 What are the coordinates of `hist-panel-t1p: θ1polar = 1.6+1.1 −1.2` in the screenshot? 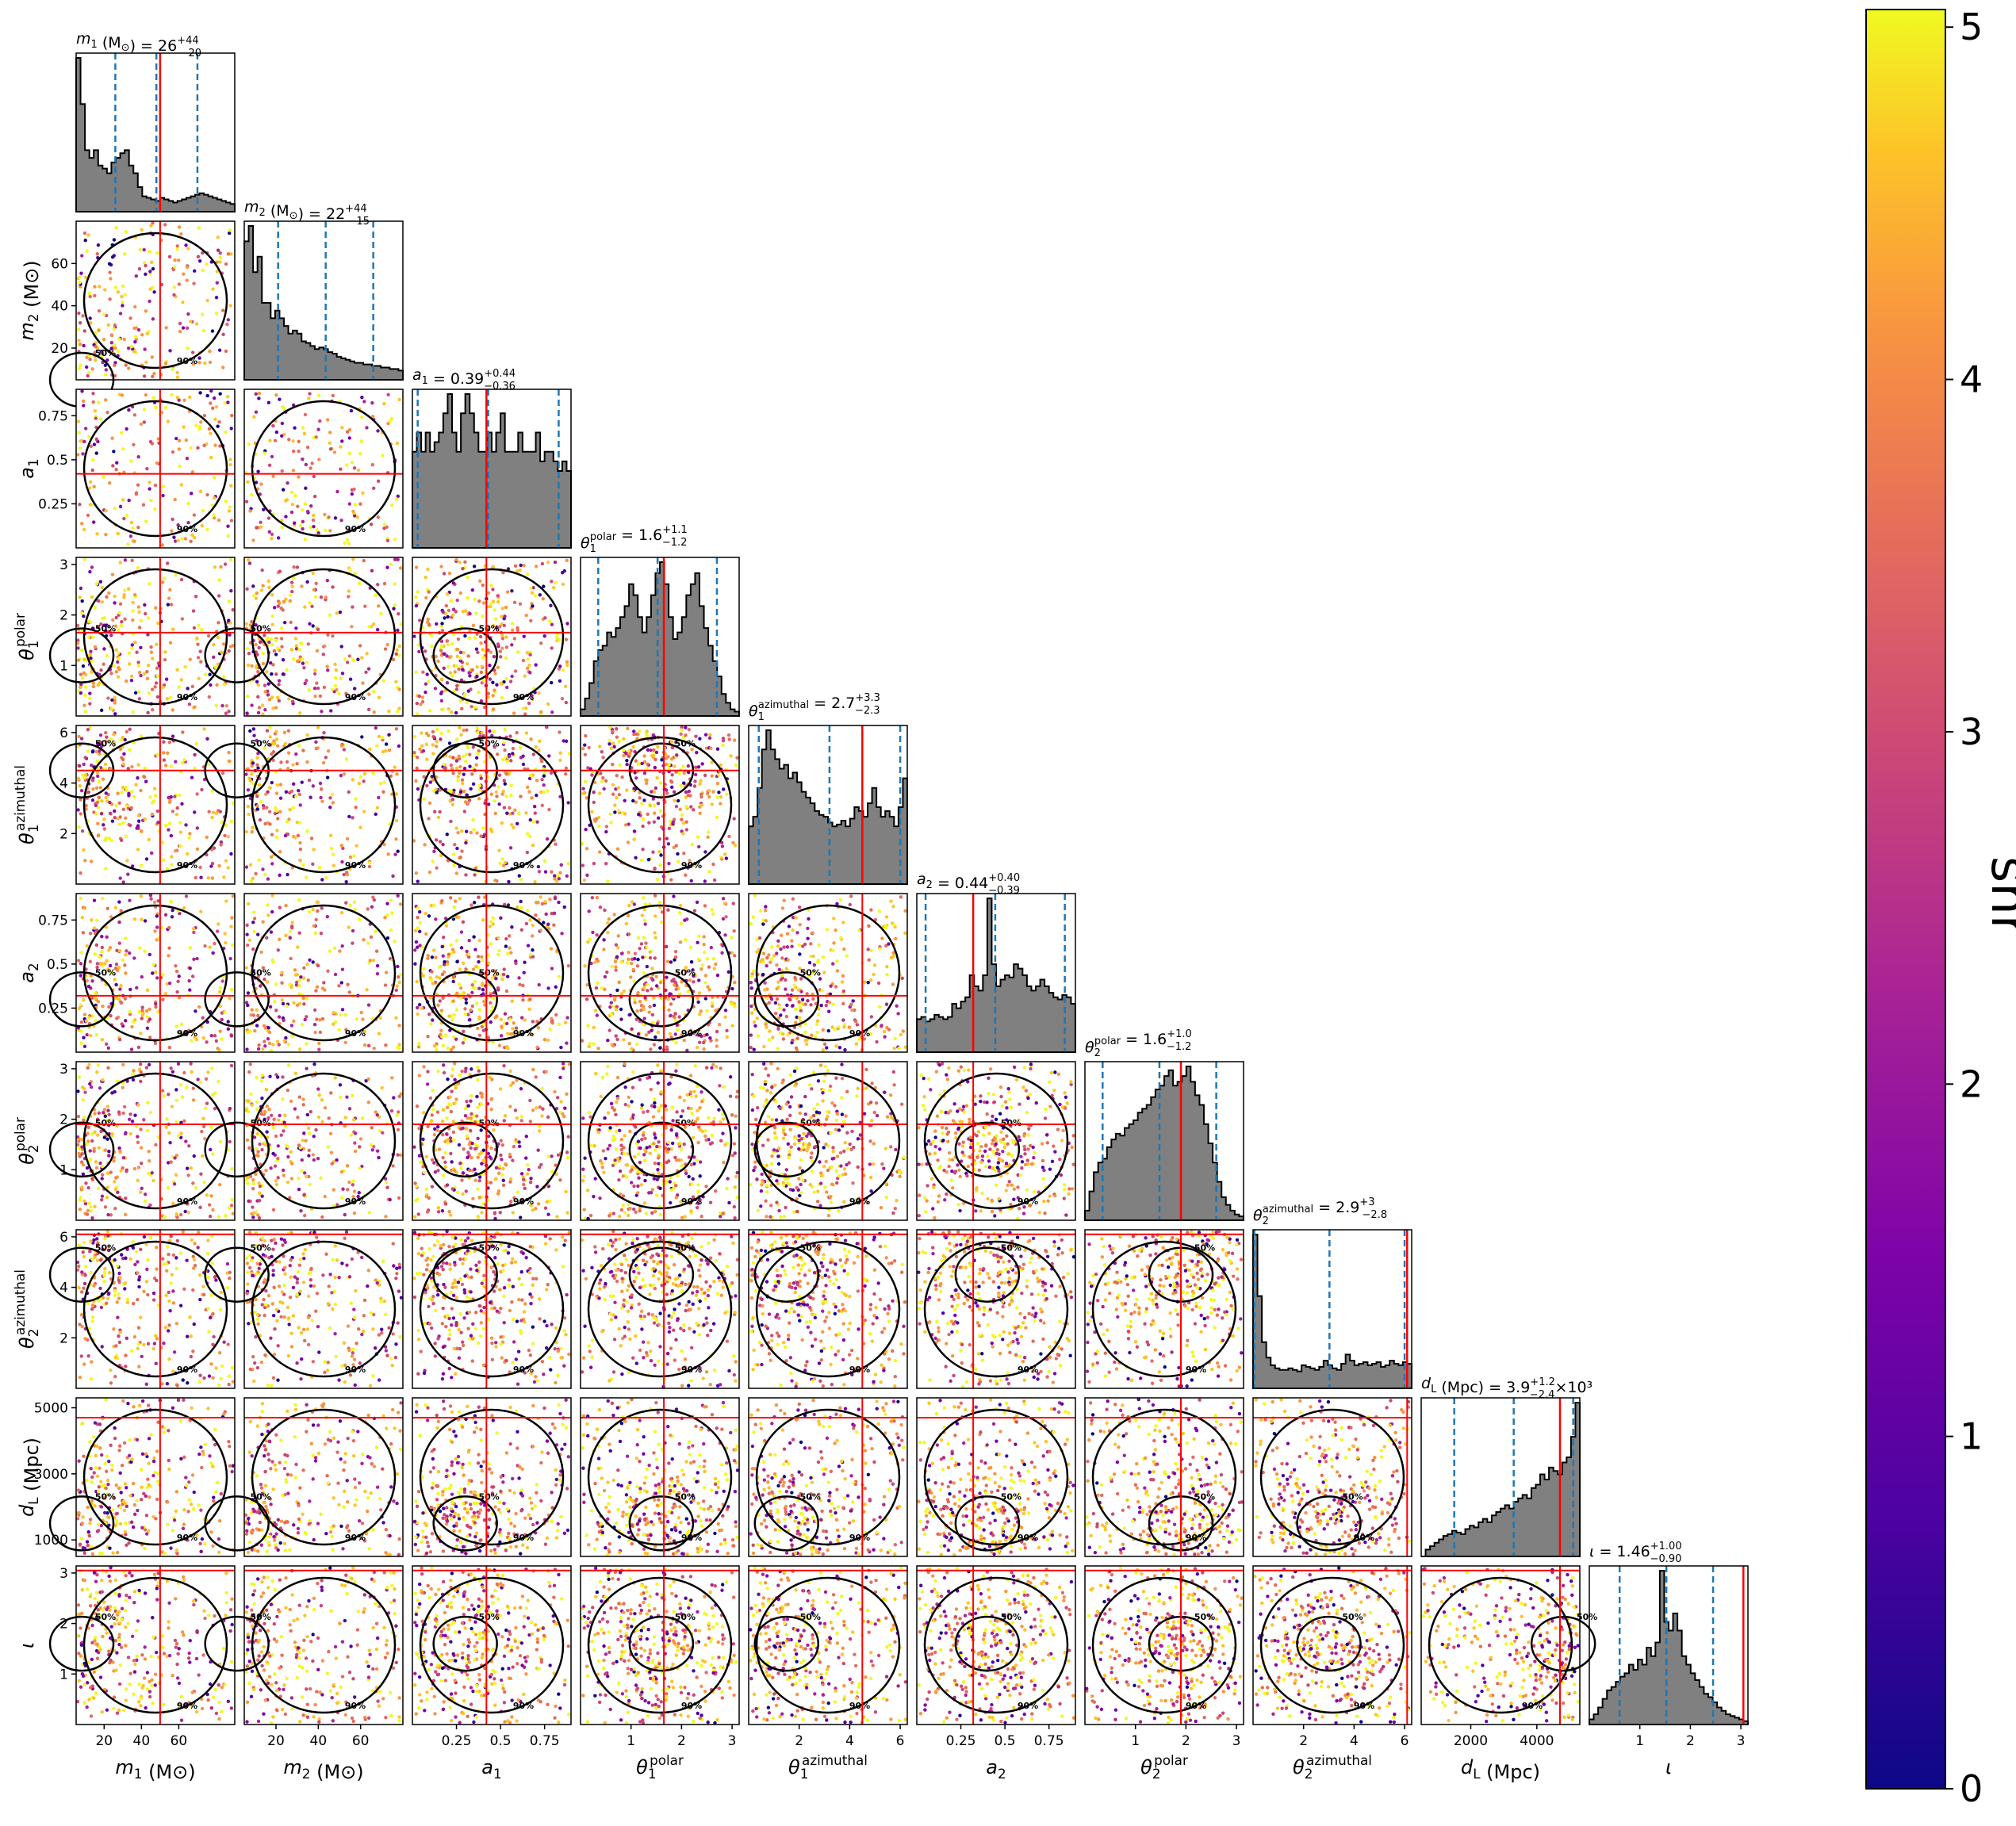 It's located at (660, 620).